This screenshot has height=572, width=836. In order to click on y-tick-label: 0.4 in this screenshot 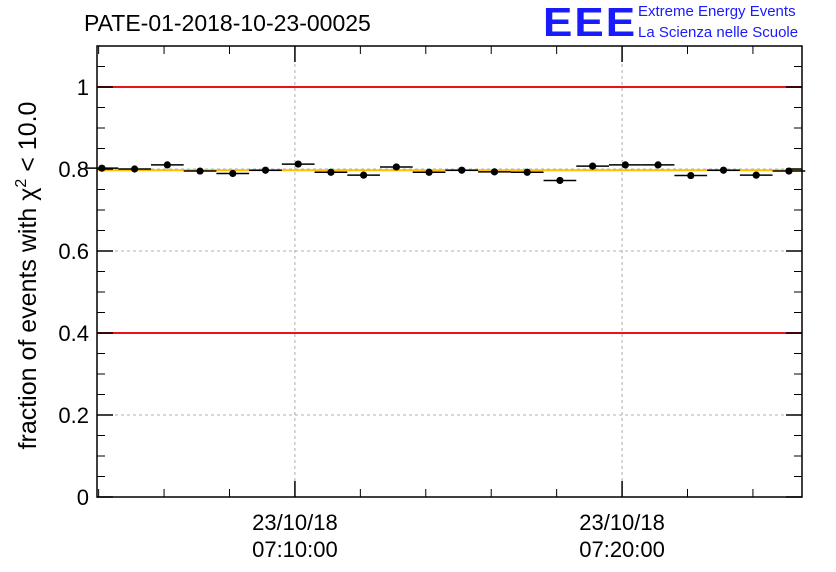, I will do `click(73, 333)`.